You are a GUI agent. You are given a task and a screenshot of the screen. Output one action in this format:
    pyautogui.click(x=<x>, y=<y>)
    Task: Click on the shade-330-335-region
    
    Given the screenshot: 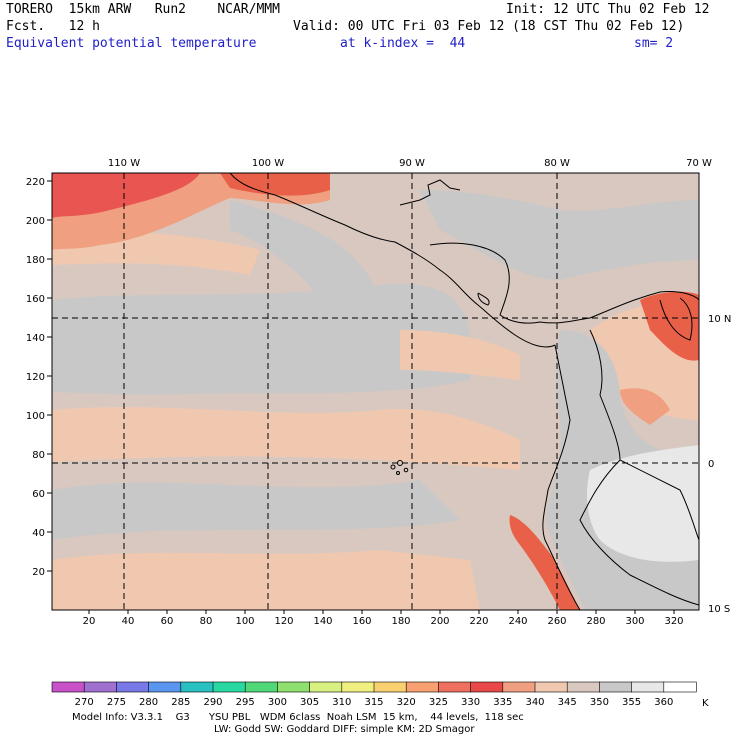 What is the action you would take?
    pyautogui.click(x=275, y=184)
    